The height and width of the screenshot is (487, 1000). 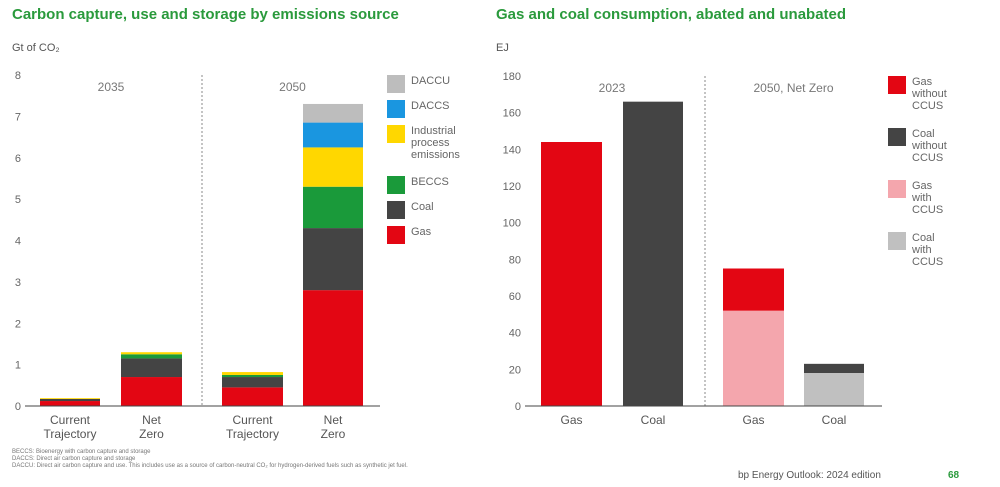 I want to click on legend-label: Gas, so click(x=421, y=232).